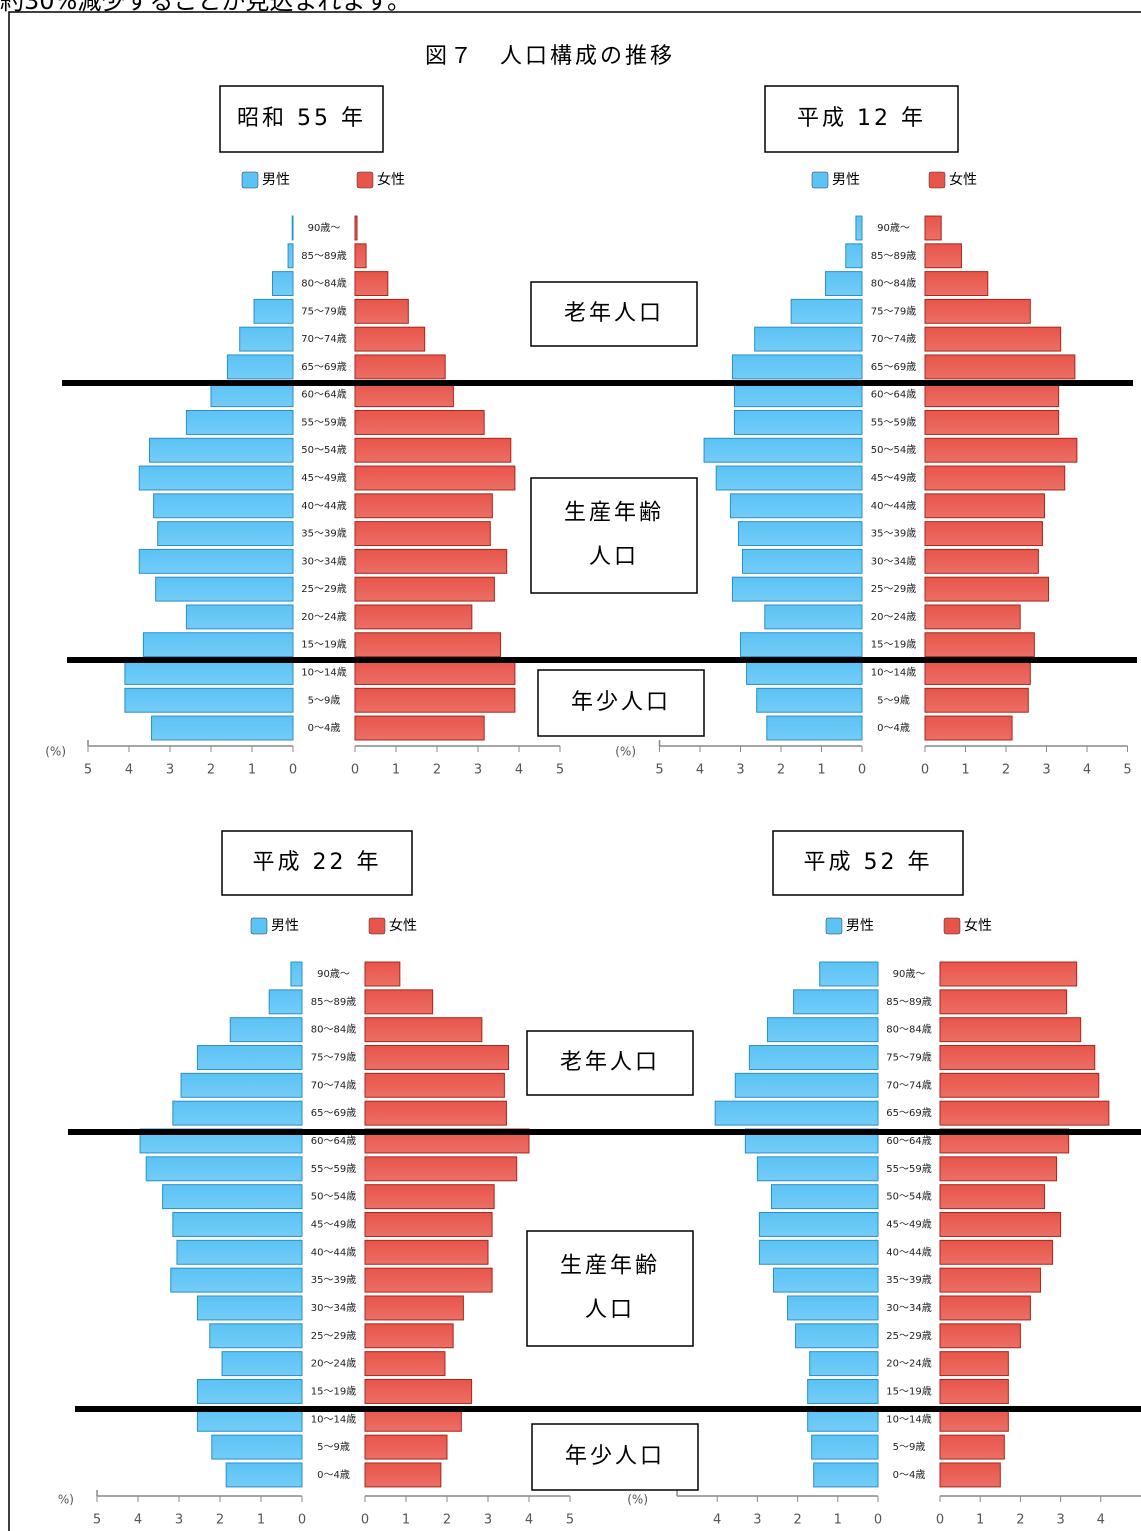 The width and height of the screenshot is (1141, 1531). What do you see at coordinates (893, 561) in the screenshot?
I see `age-label: 30～34歳` at bounding box center [893, 561].